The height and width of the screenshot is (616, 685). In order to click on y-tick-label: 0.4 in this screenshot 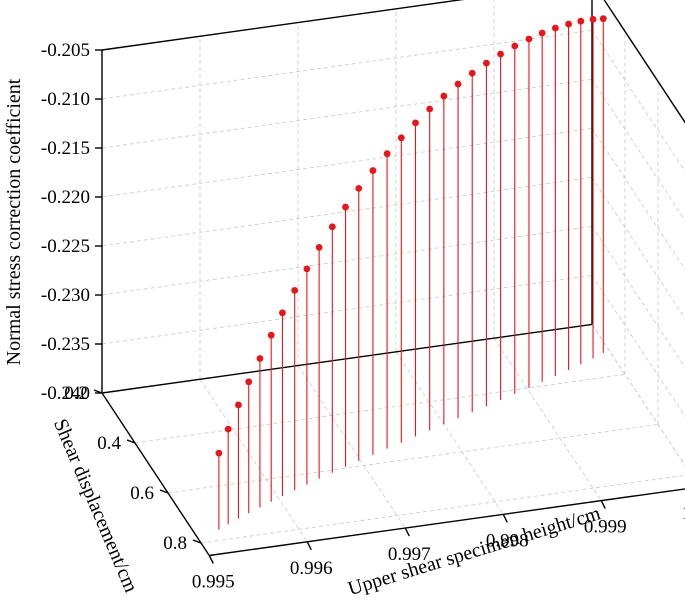, I will do `click(109, 443)`.